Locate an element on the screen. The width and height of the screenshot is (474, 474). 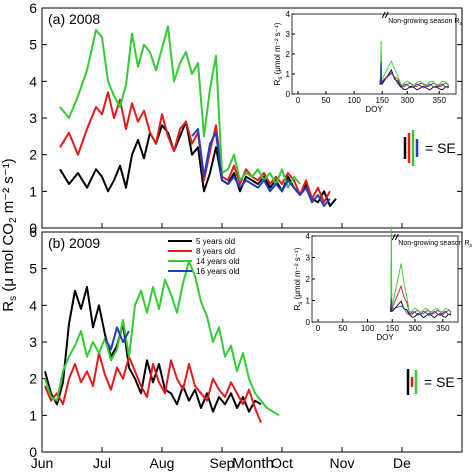
x-tick-label: Oct is located at coordinates (282, 463).